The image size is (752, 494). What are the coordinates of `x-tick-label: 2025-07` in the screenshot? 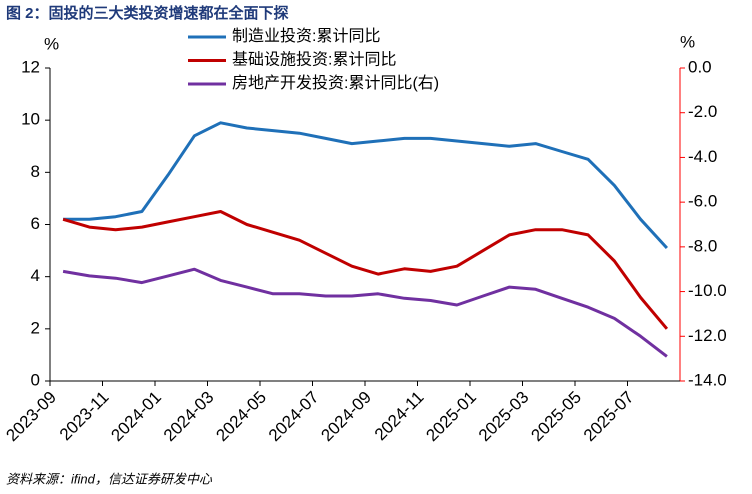 It's located at (609, 417).